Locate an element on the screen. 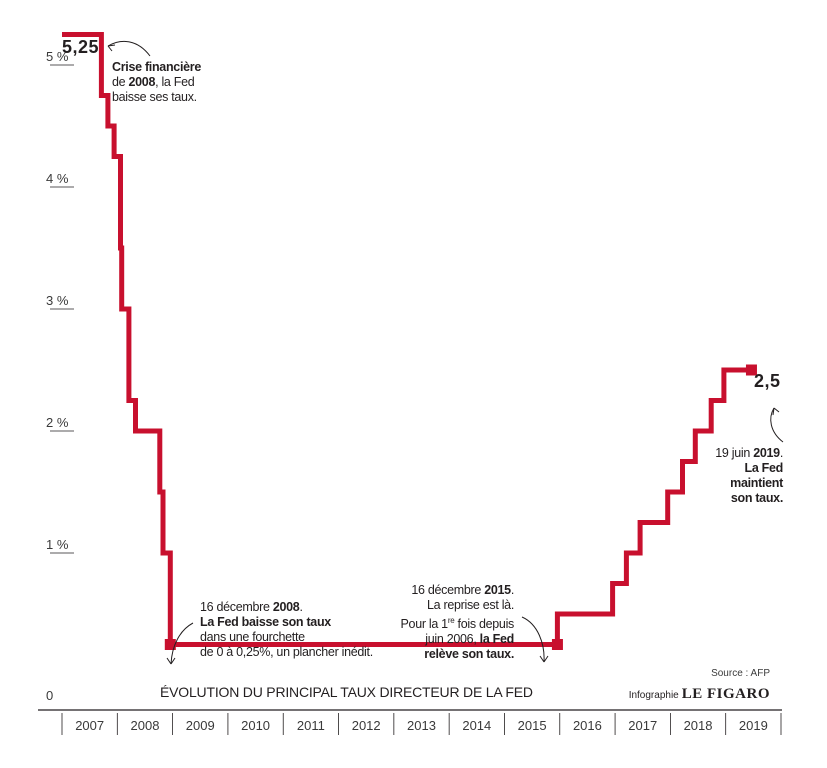  jun2019-annotation: 19 juin 2019. La Fed maintient son taux. is located at coordinates (741, 476).